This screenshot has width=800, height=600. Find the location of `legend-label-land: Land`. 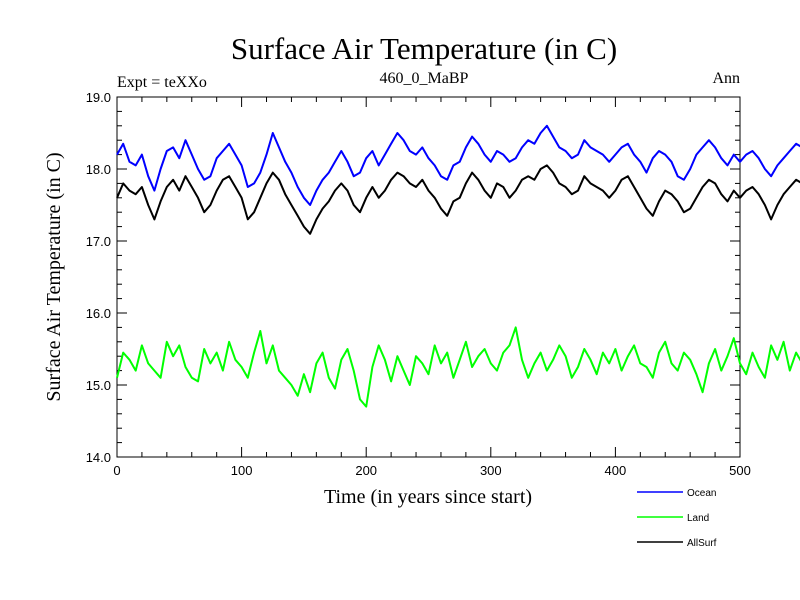

legend-label-land: Land is located at coordinates (698, 518).